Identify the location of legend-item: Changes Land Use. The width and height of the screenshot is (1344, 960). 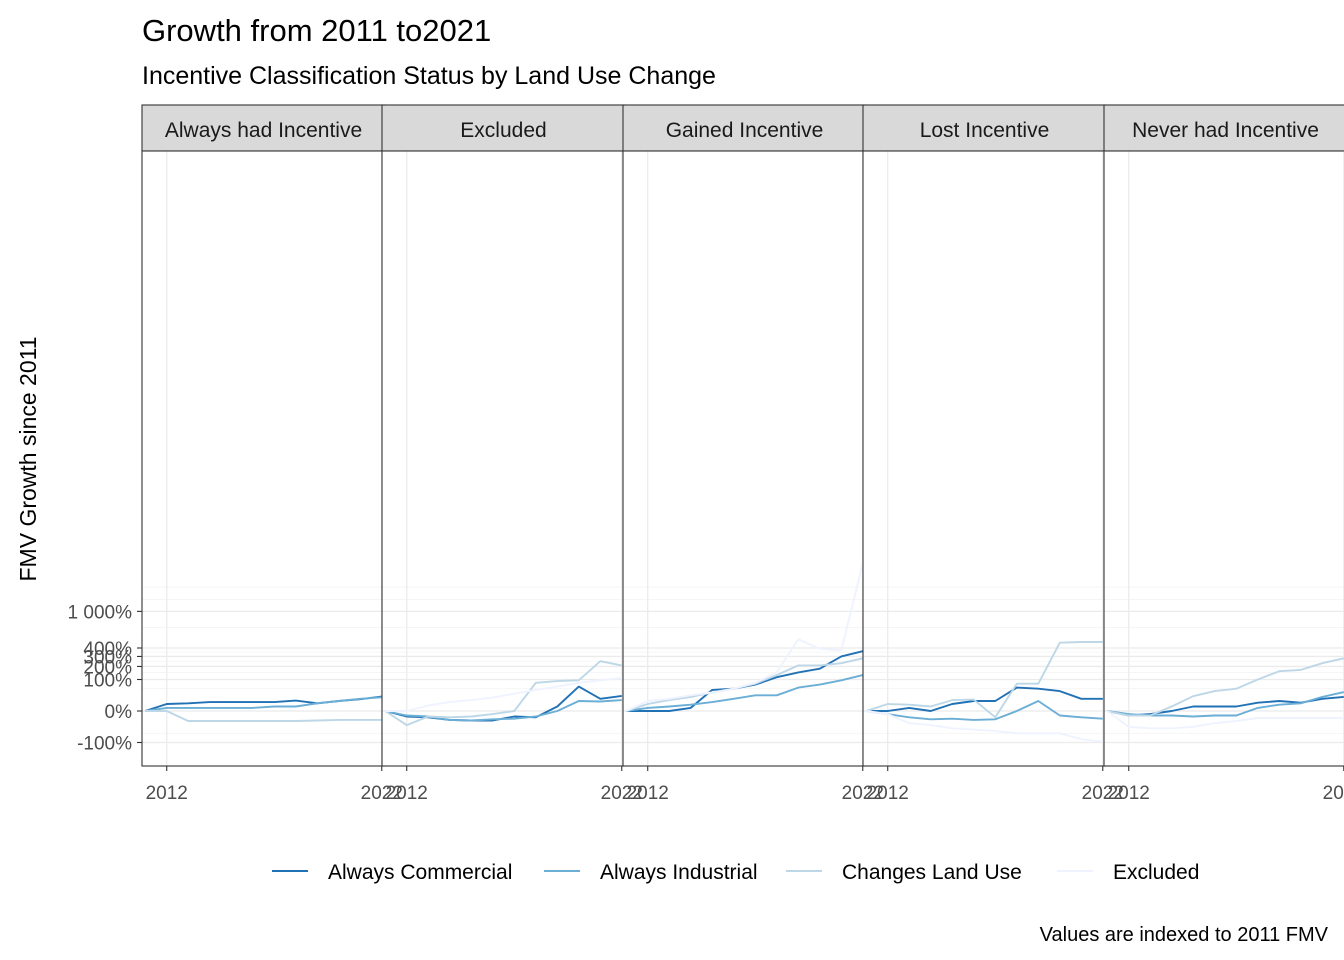
(904, 872).